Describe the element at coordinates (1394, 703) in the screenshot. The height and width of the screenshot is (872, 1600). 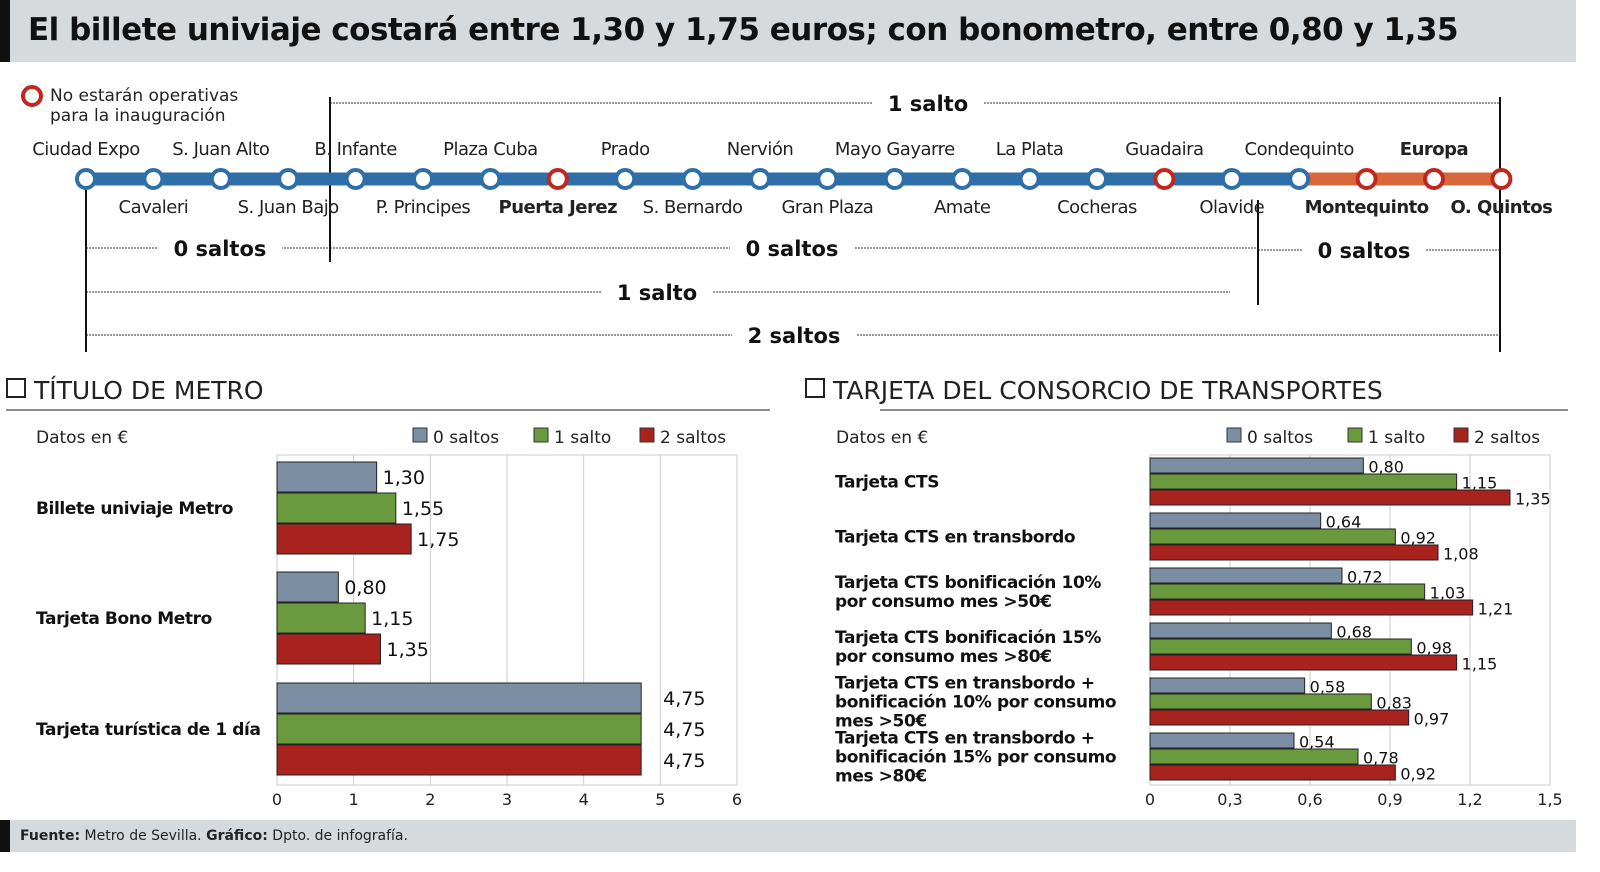
I see `data-label: 0,83` at that location.